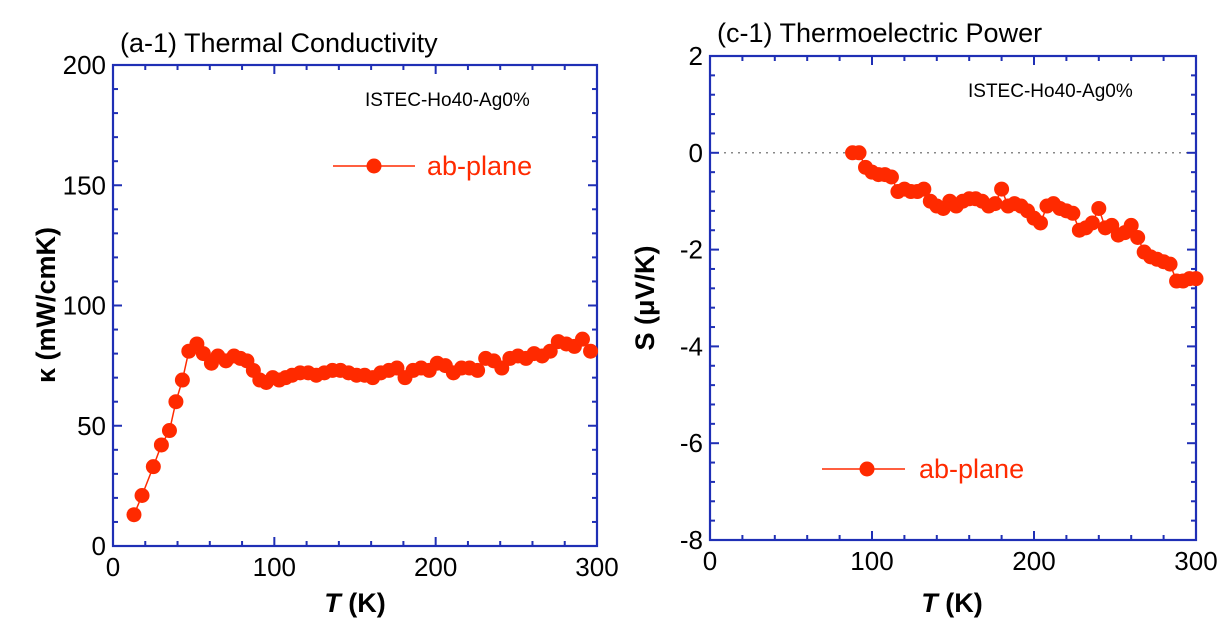 This screenshot has width=1230, height=625. Describe the element at coordinates (691, 250) in the screenshot. I see `y-tick-label: -2` at that location.